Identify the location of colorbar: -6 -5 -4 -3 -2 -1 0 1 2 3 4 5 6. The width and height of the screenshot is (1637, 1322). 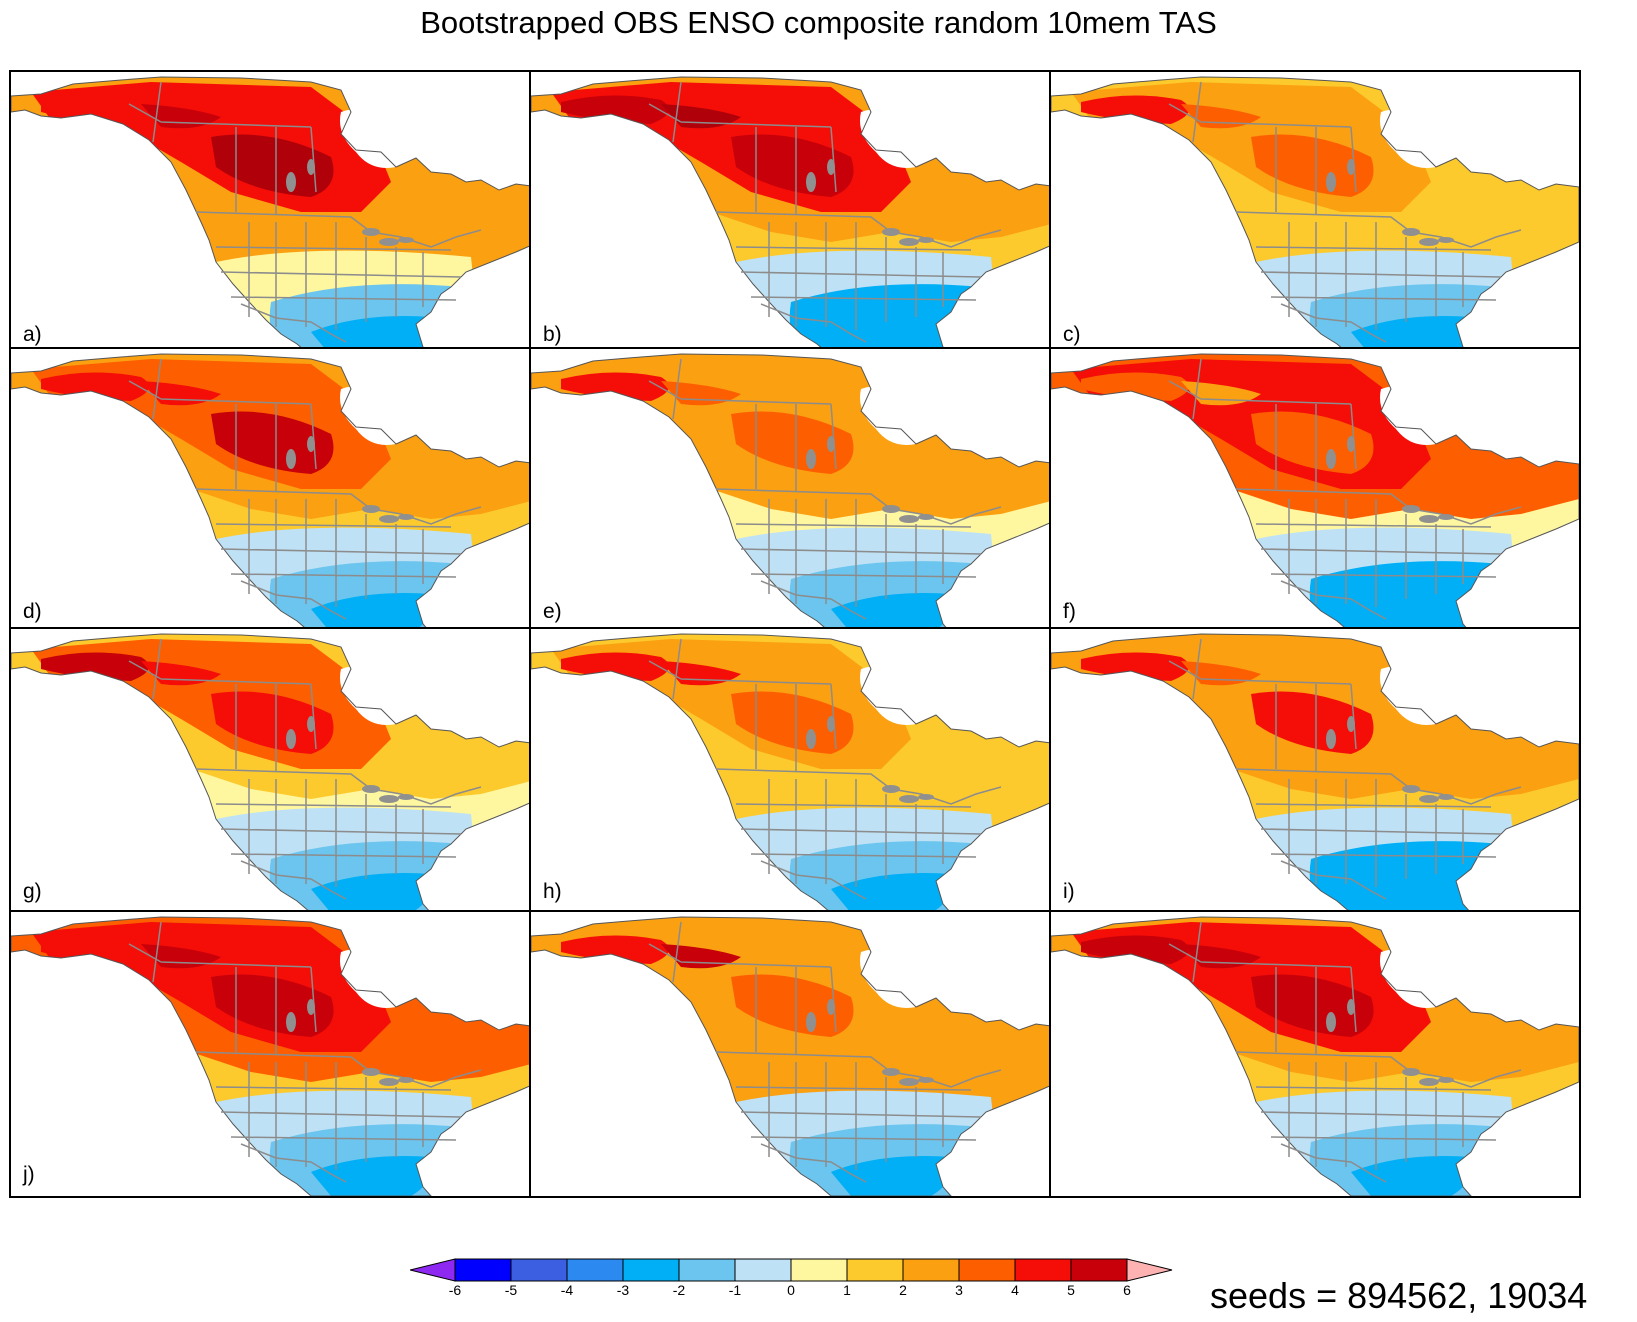
(791, 1277).